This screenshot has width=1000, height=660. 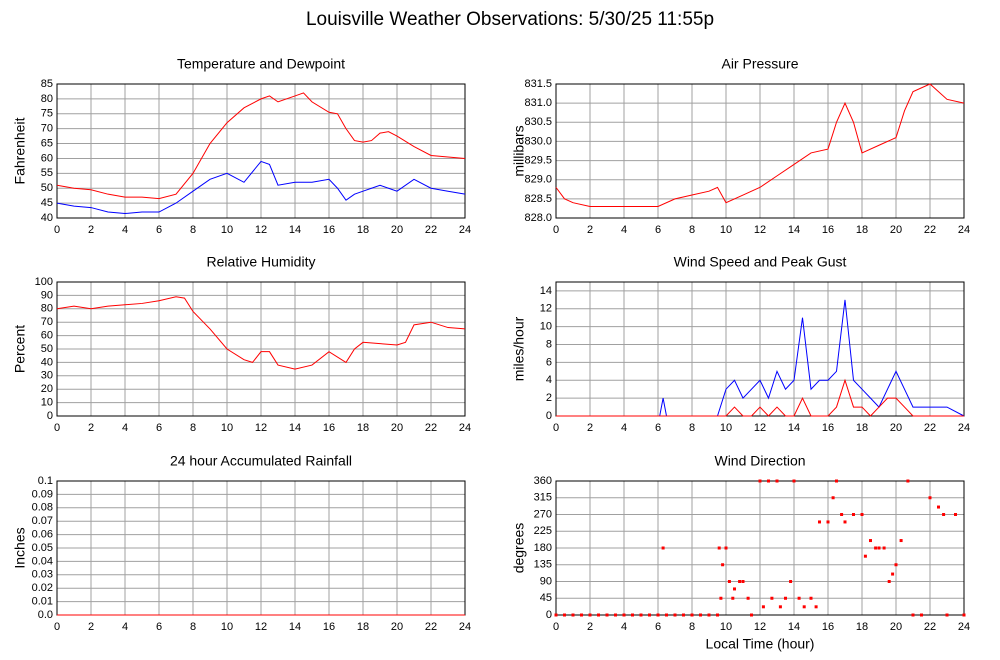 I want to click on y-tick-label: 55, so click(x=47, y=173).